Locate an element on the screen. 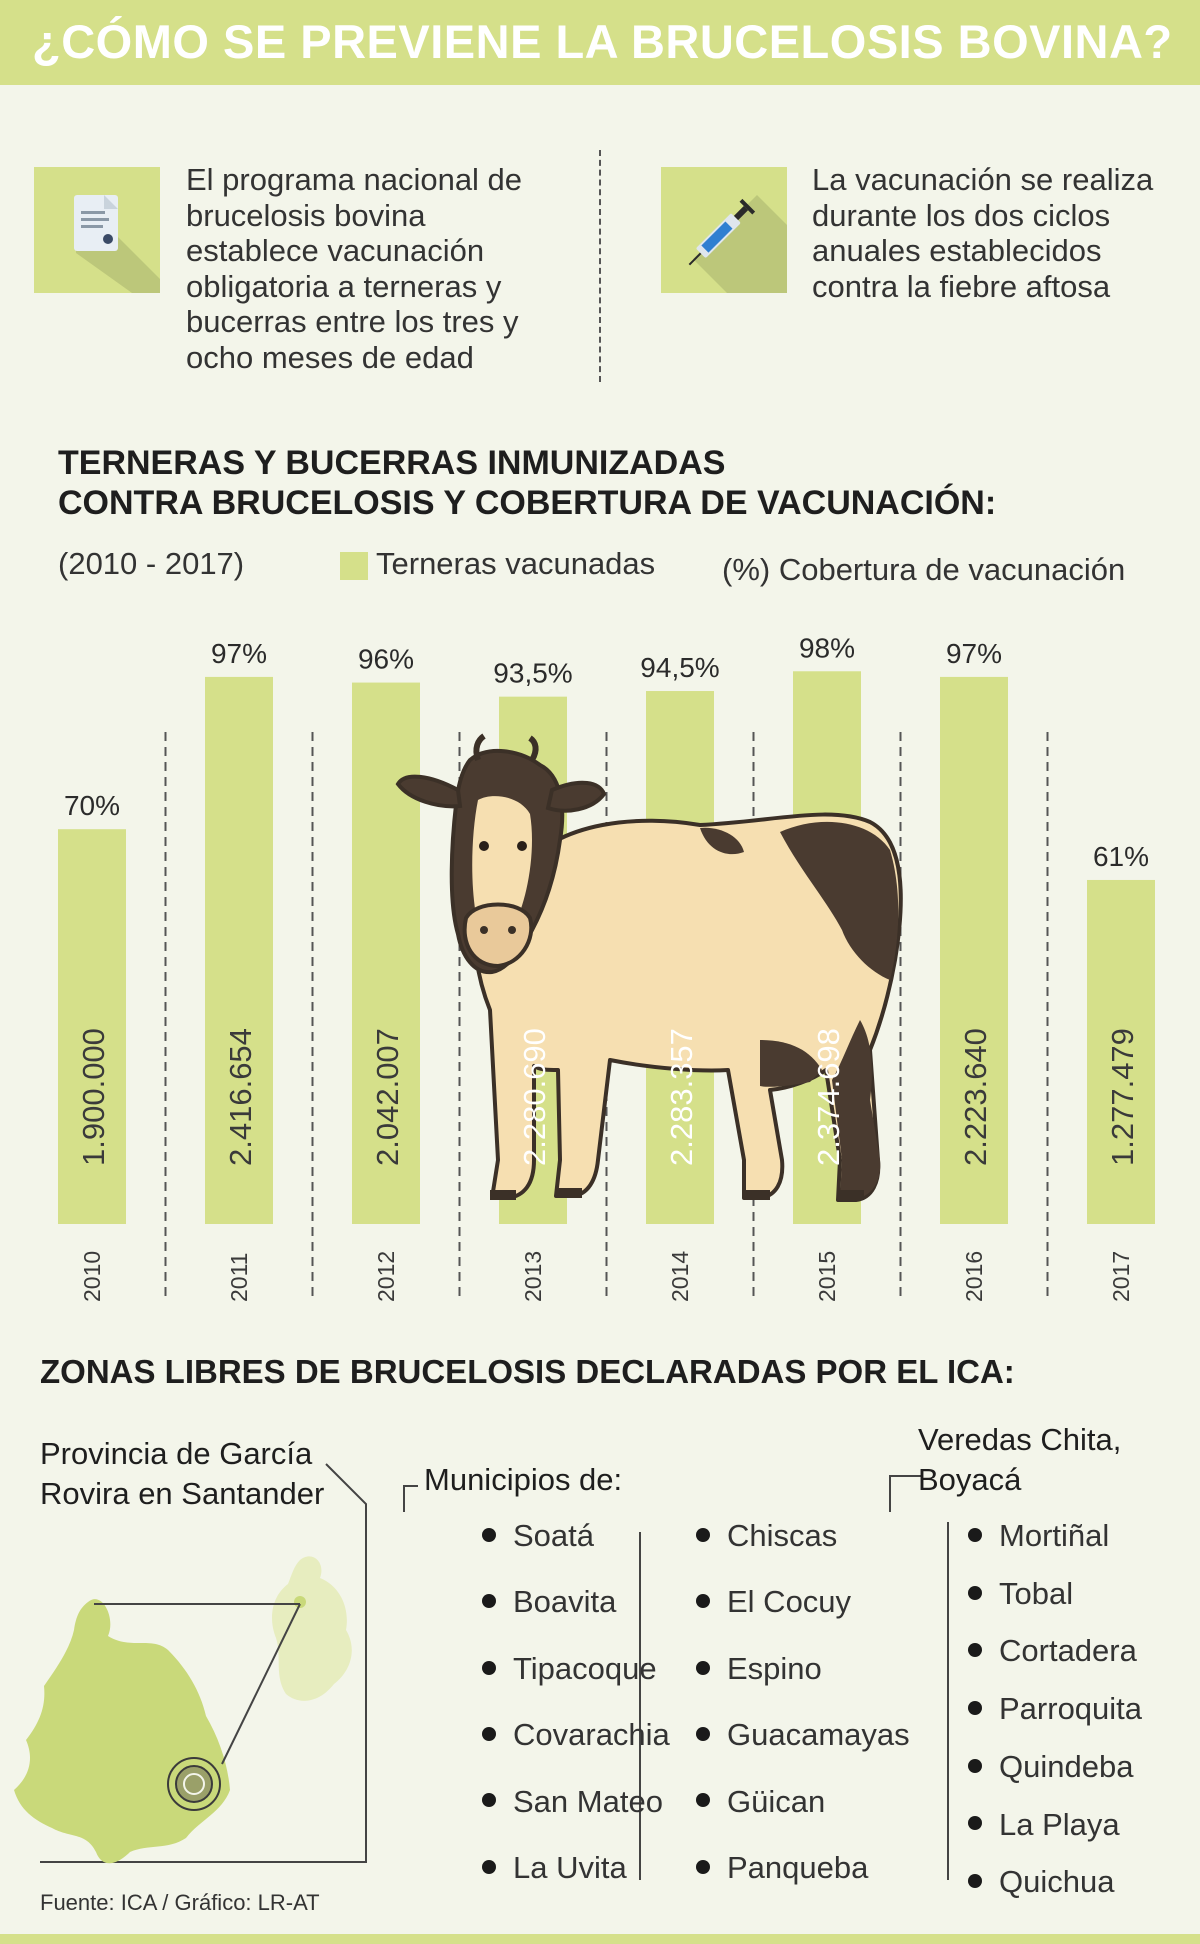  list-item-label: San Mateo is located at coordinates (588, 1801).